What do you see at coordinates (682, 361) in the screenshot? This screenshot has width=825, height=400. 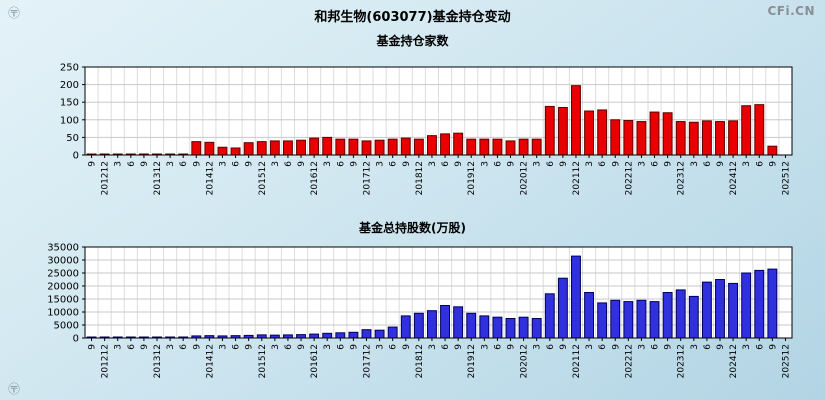 I see `svg-text: 202312` at bounding box center [682, 361].